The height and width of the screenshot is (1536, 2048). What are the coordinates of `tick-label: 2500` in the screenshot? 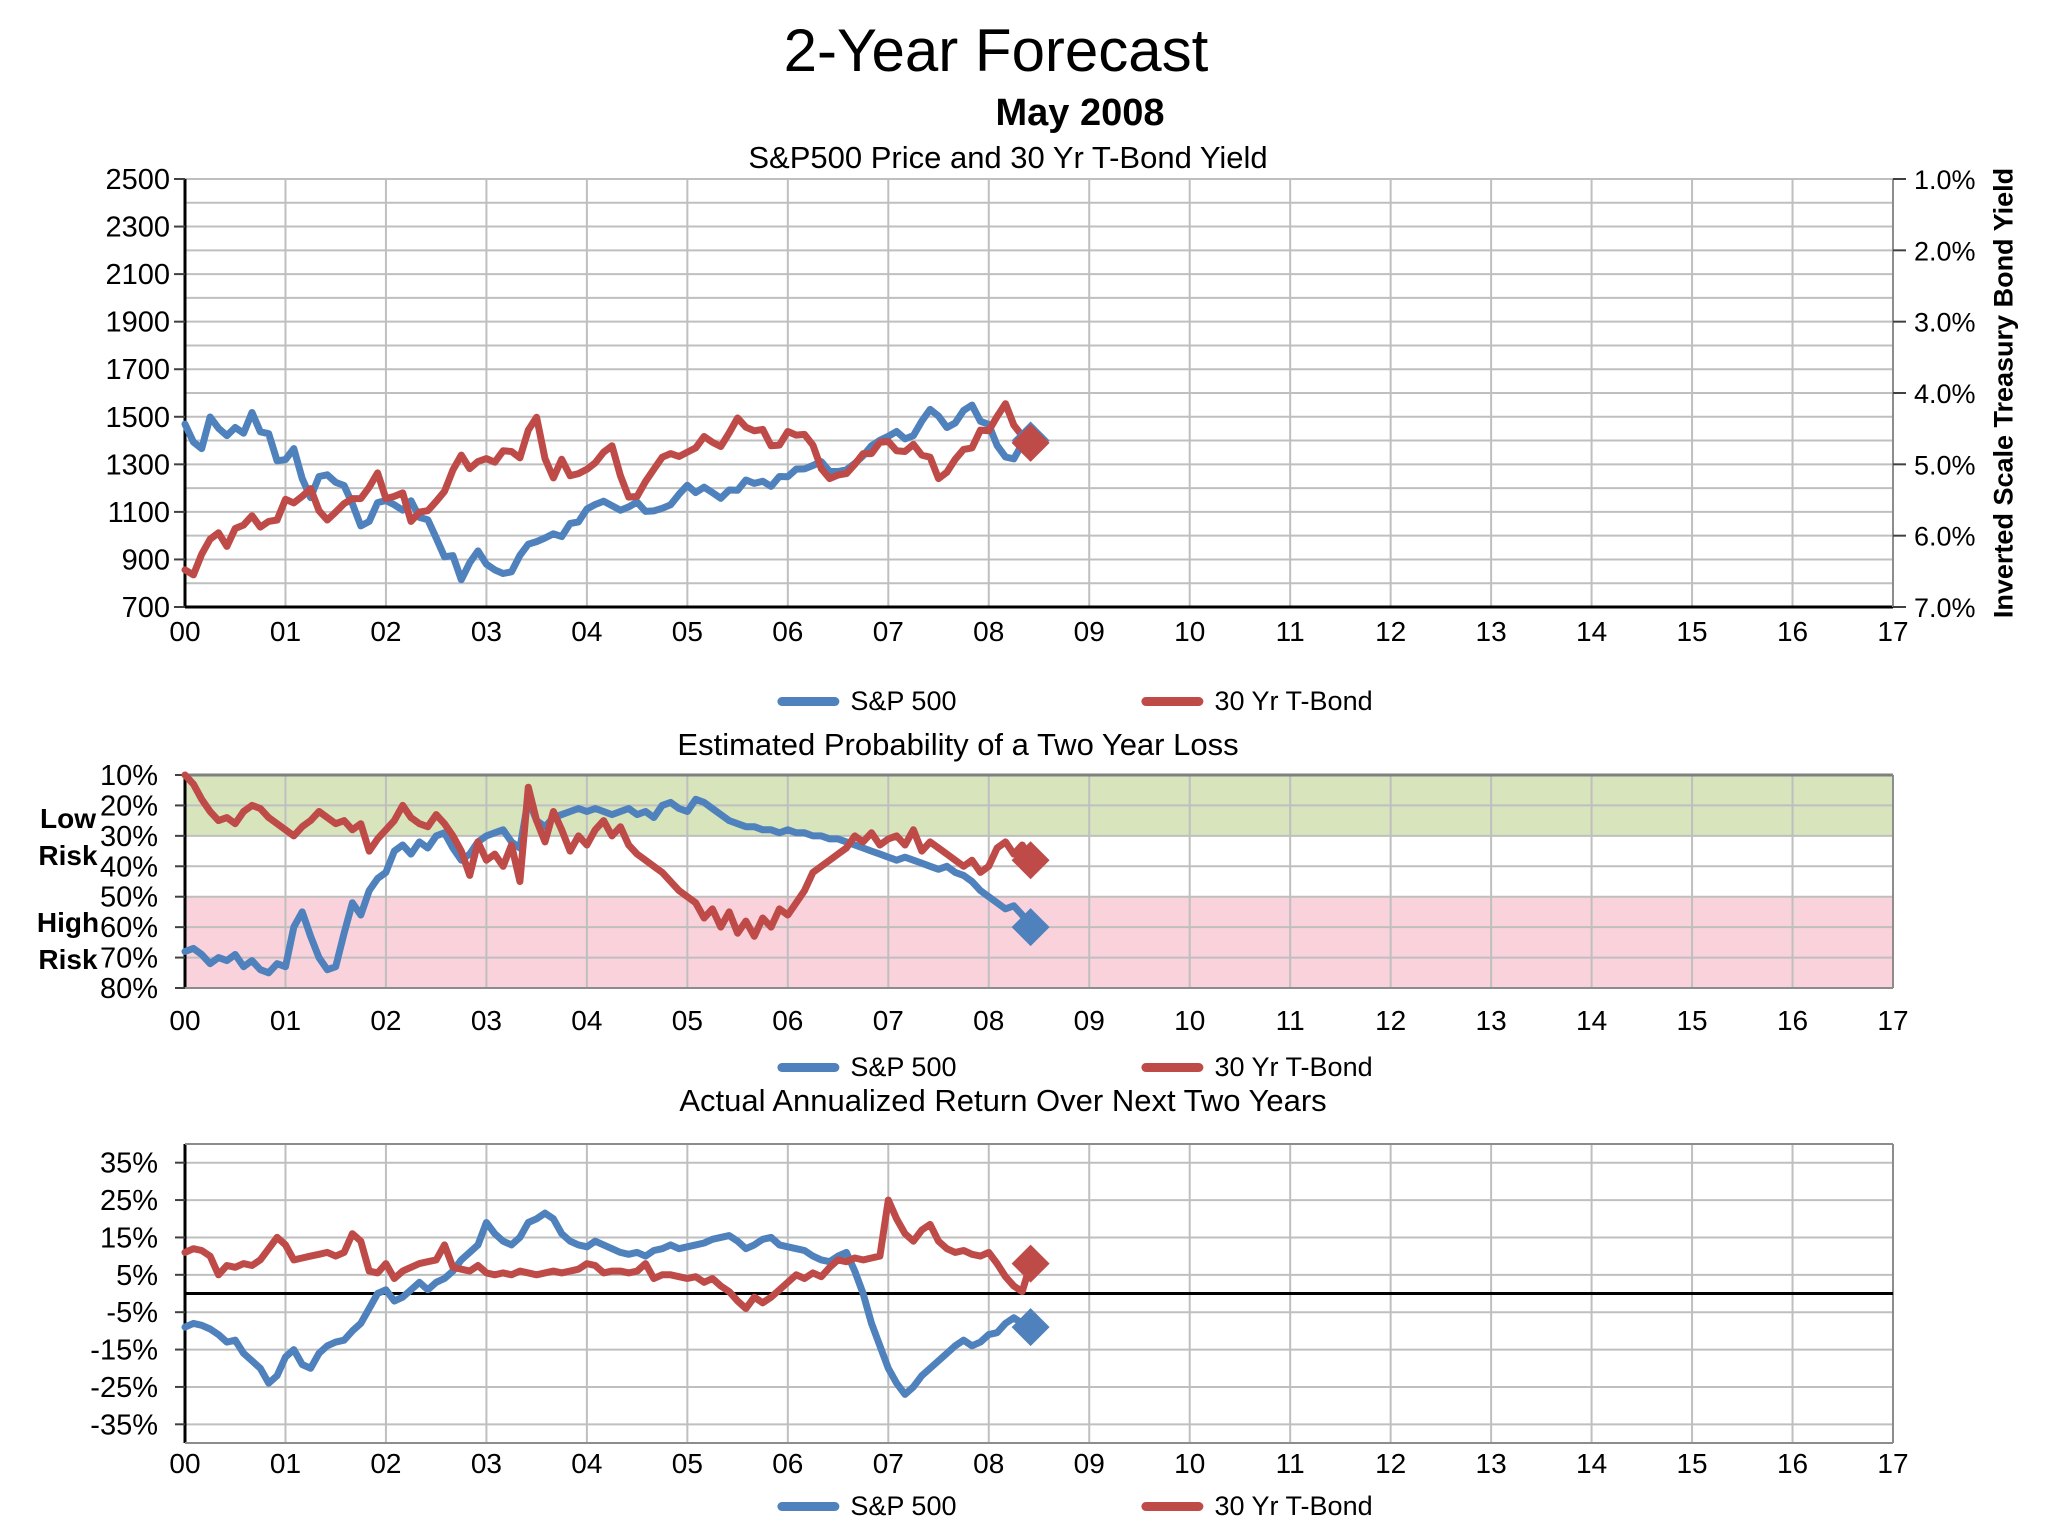 It's located at (137, 180).